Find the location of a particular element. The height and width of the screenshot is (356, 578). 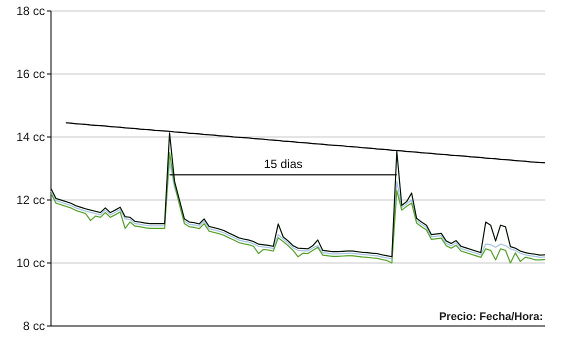

annotation: 15 dias is located at coordinates (283, 163).